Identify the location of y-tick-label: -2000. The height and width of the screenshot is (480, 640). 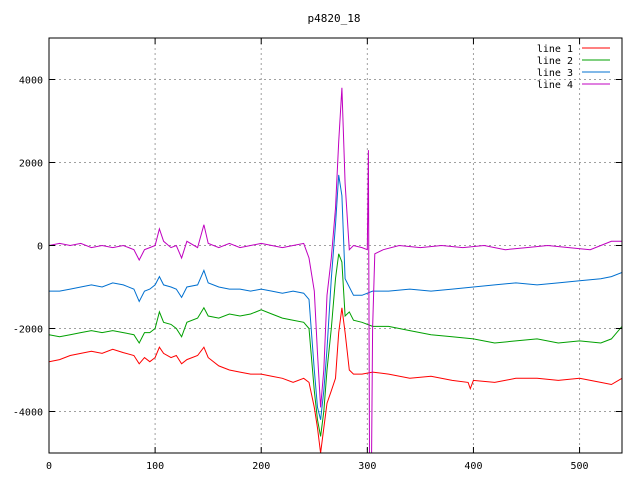
(28, 330).